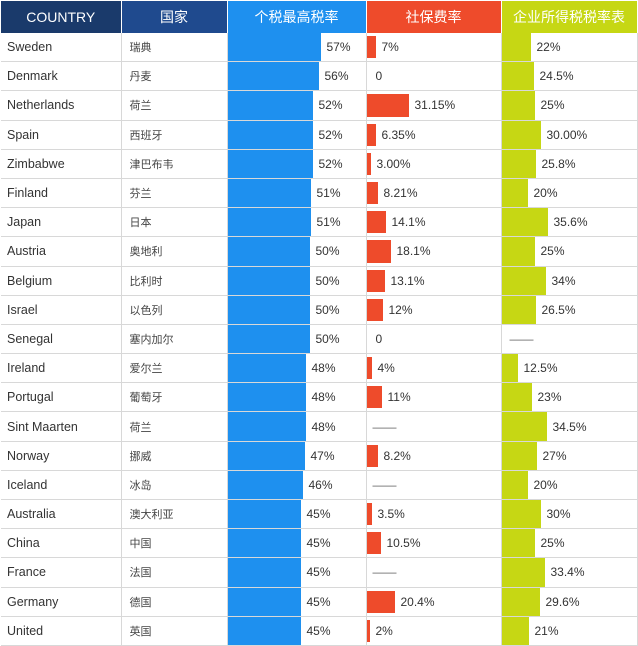 The height and width of the screenshot is (646, 638). Describe the element at coordinates (174, 543) in the screenshot. I see `country-name-cn: 中国` at that location.